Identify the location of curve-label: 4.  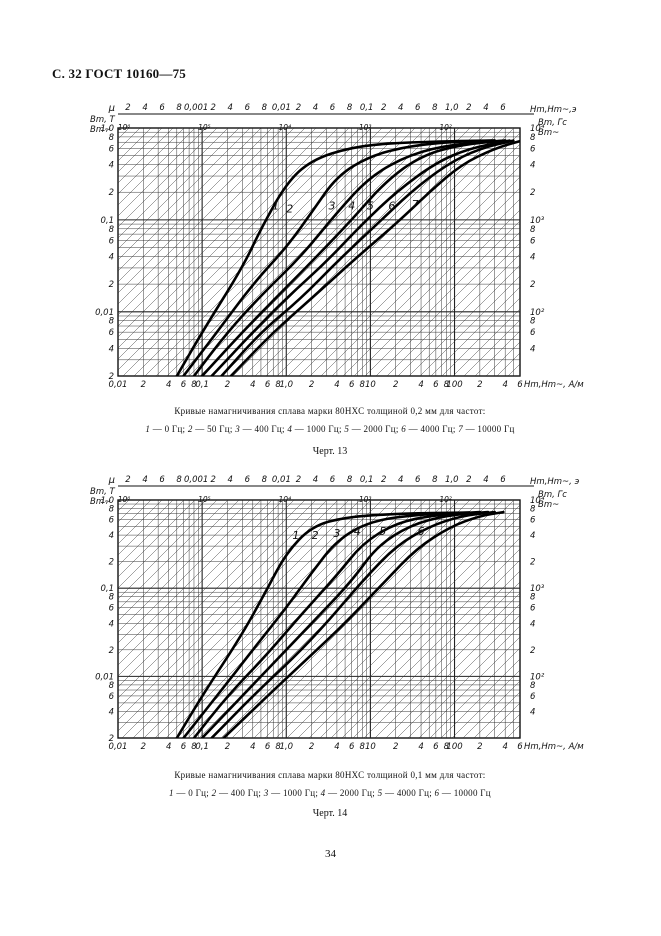
(351, 205).